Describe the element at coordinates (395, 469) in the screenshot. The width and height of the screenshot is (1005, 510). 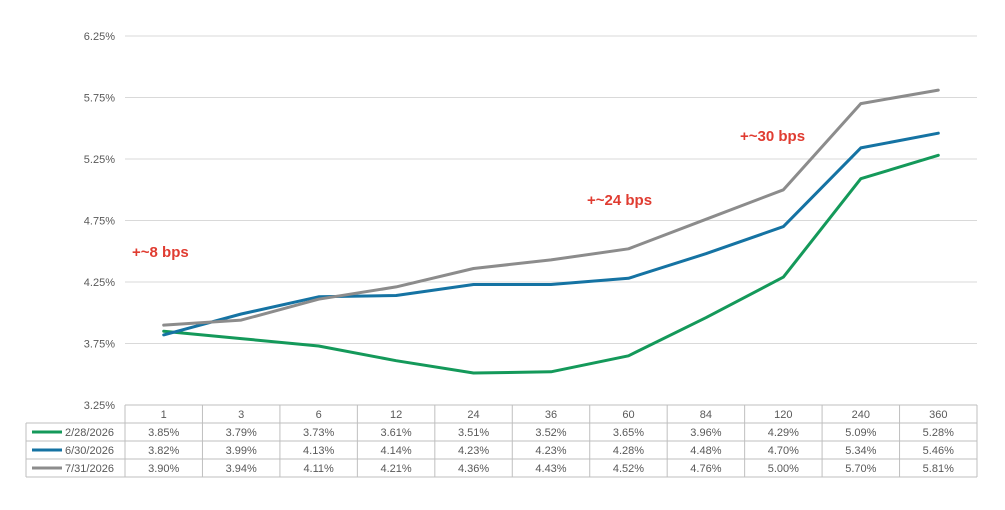
I see `table-cell: 4.21%` at that location.